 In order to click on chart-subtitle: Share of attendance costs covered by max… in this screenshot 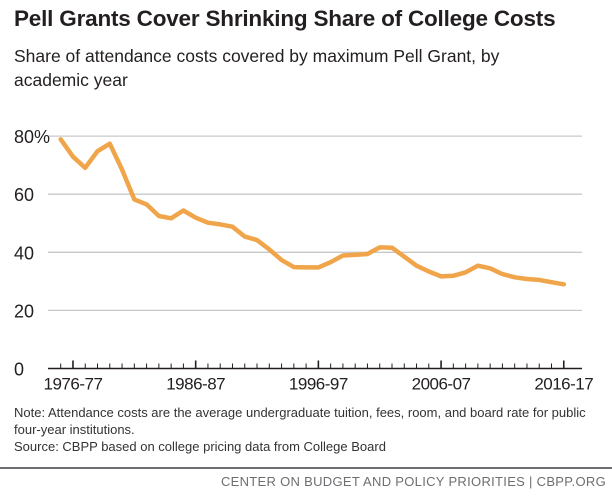, I will do `click(257, 68)`.